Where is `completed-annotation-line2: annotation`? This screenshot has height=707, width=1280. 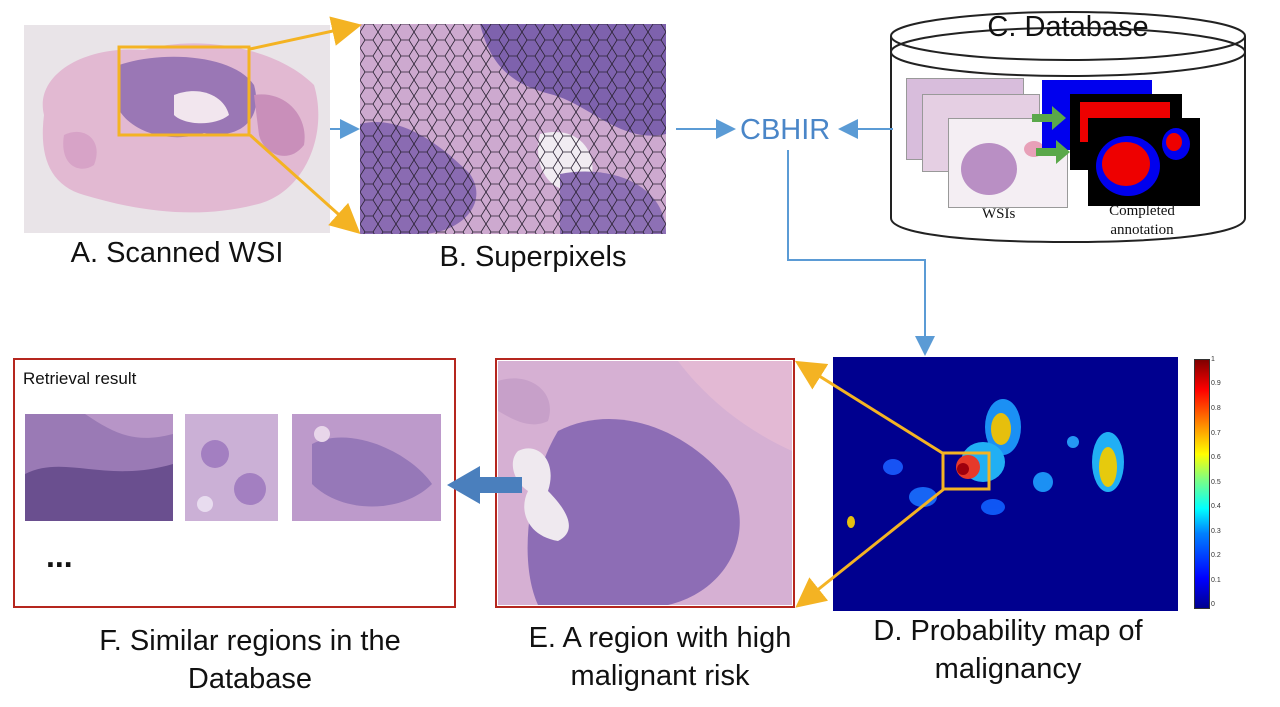 completed-annotation-line2: annotation is located at coordinates (1142, 230).